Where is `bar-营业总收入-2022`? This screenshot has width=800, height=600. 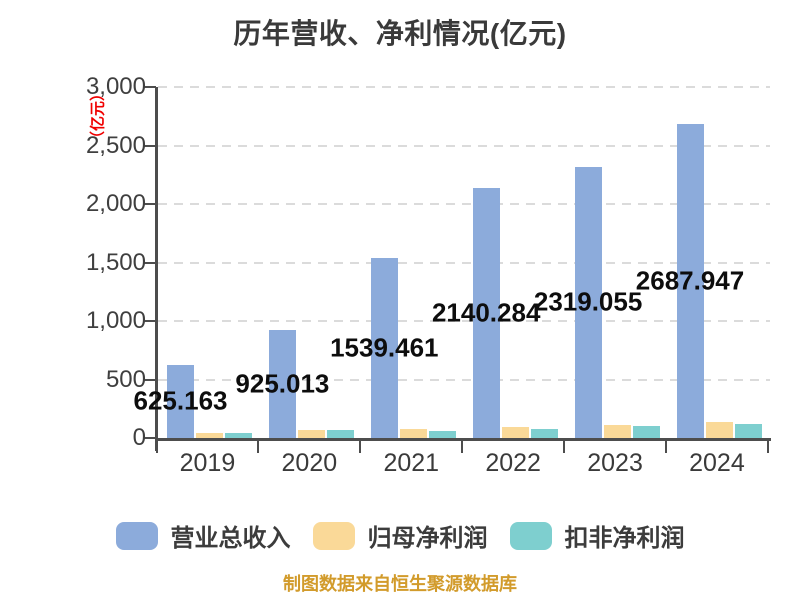
bar-营业总收入-2022 is located at coordinates (486, 312).